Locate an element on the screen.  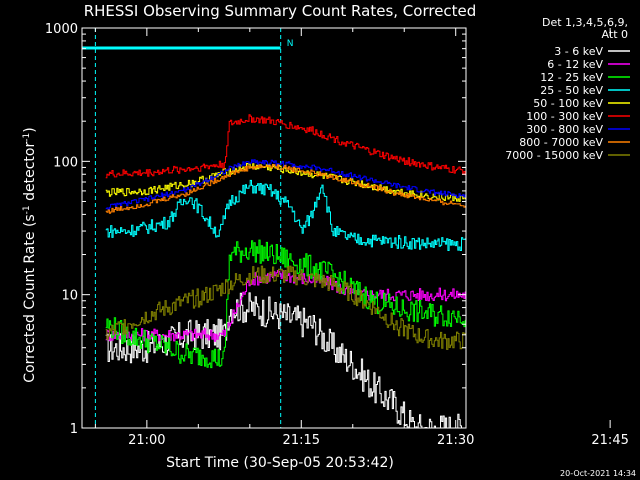
x-tick-label-2: 21:30 is located at coordinates (455, 440).